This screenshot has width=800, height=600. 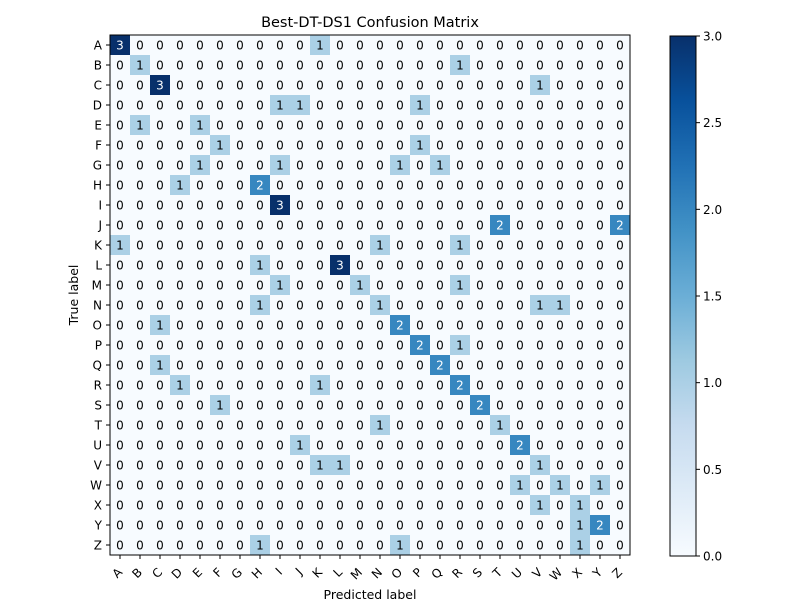 What do you see at coordinates (520, 446) in the screenshot?
I see `cell-value-label: 2` at bounding box center [520, 446].